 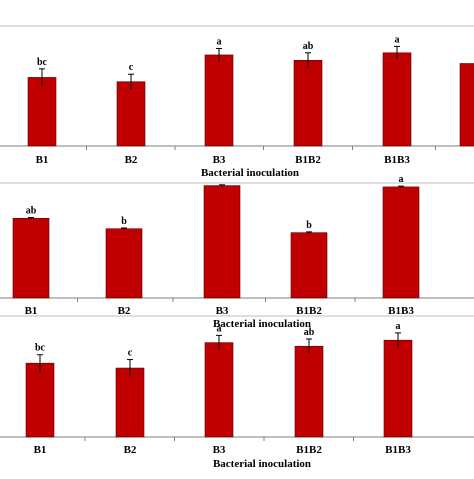 What do you see at coordinates (398, 326) in the screenshot?
I see `chart-3-significance-label-5: a` at bounding box center [398, 326].